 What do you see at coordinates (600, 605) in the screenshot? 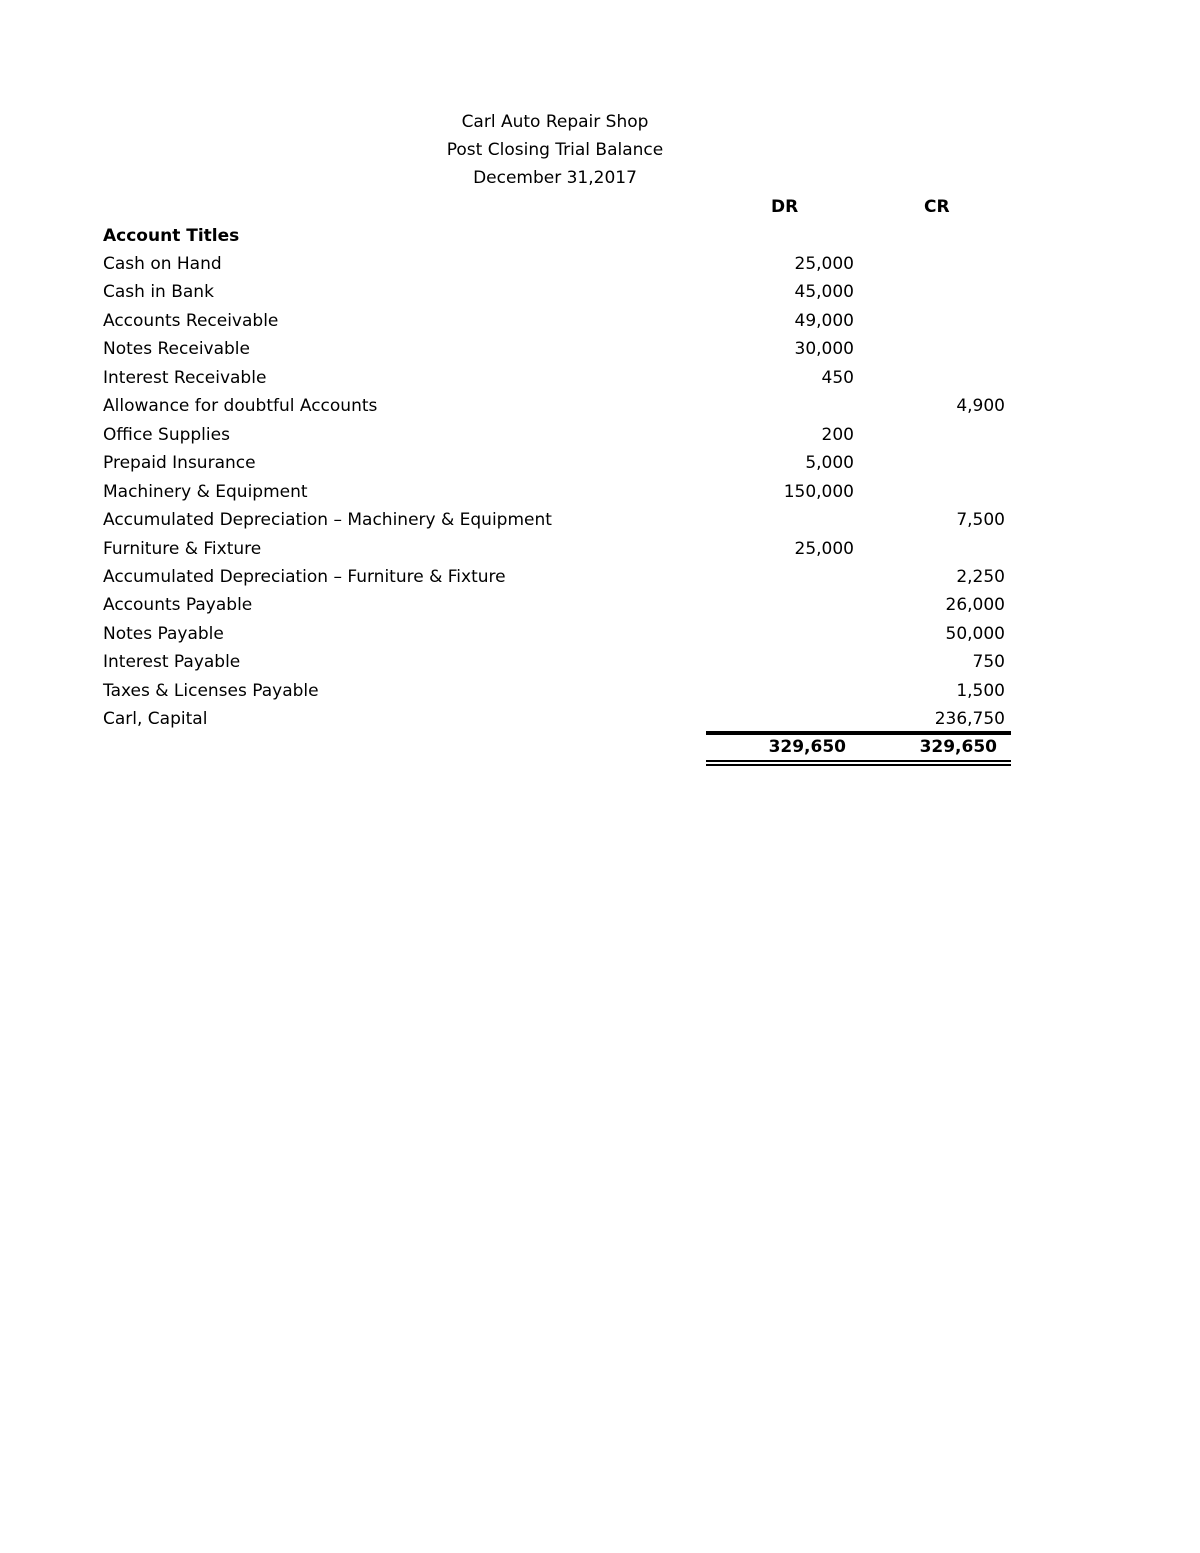
I see `account-row: Accounts Payable 26,000` at bounding box center [600, 605].